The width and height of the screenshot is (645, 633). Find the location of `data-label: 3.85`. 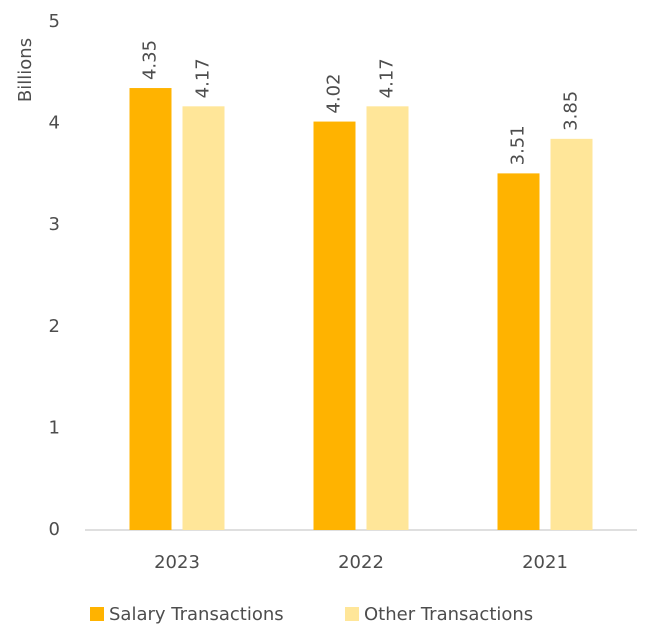

data-label: 3.85 is located at coordinates (571, 111).